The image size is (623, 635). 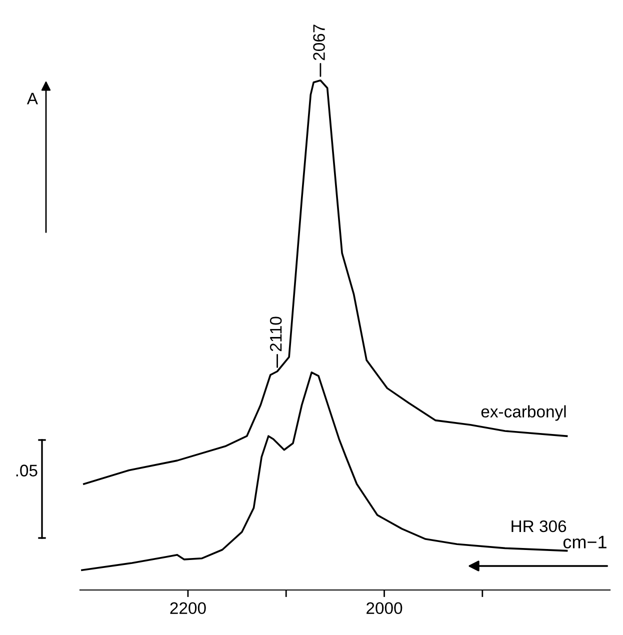 I want to click on series-label: ex-carbonyl, so click(x=523, y=413).